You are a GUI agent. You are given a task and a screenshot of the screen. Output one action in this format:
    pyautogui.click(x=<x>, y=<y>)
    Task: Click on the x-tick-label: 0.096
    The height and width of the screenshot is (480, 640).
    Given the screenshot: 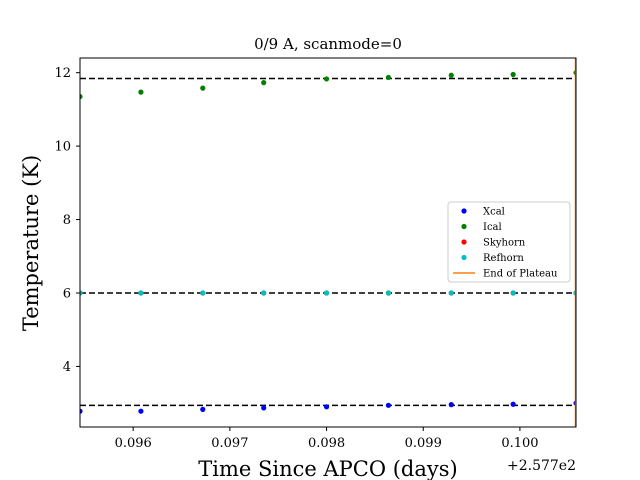 What is the action you would take?
    pyautogui.click(x=133, y=443)
    